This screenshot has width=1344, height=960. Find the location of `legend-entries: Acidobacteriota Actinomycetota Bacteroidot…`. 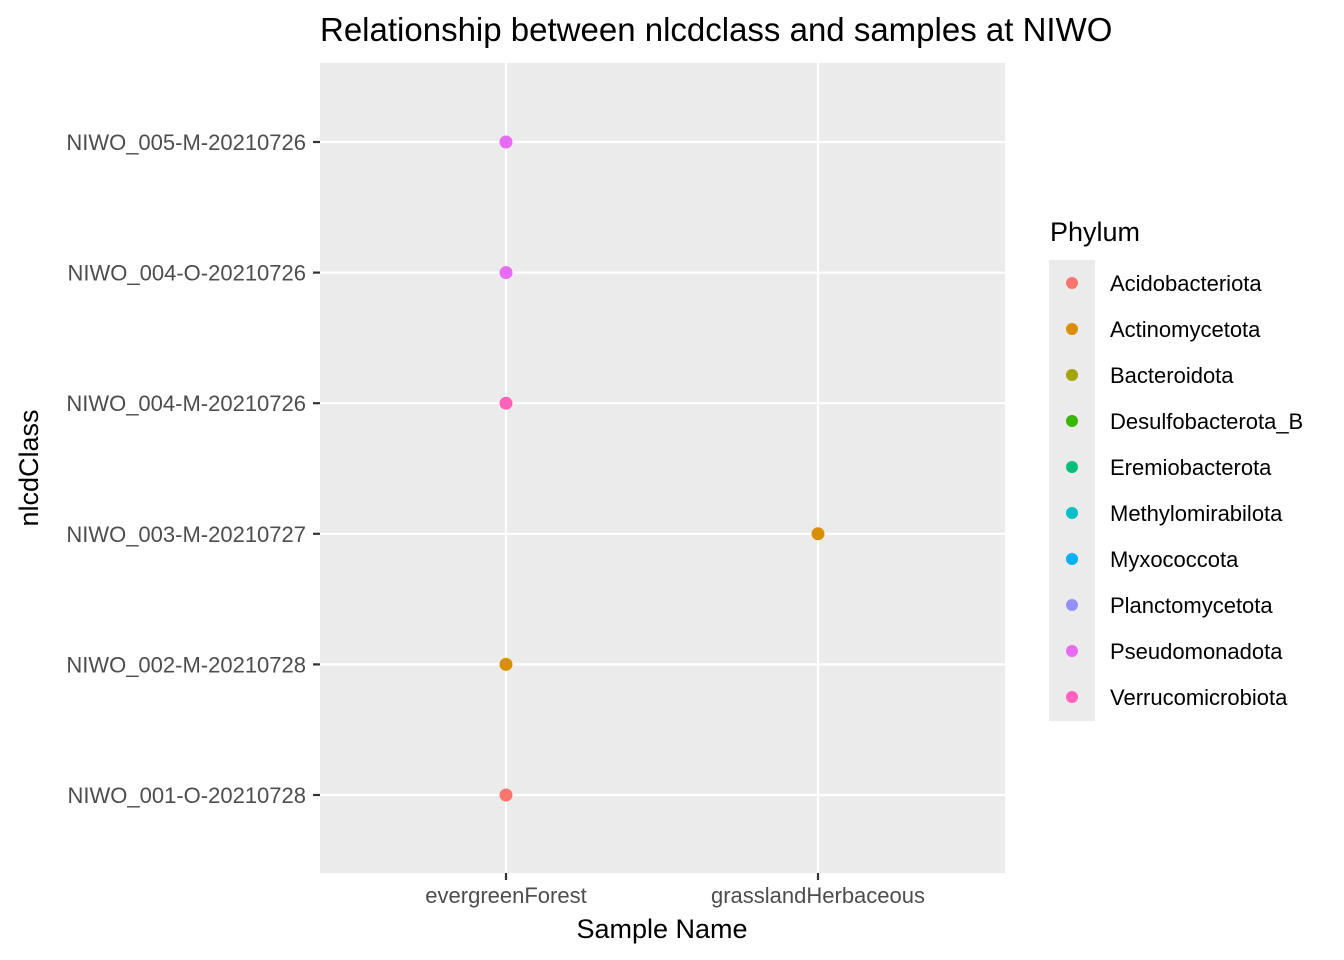

legend-entries: Acidobacteriota Actinomycetota Bacteroidot… is located at coordinates (1184, 490).